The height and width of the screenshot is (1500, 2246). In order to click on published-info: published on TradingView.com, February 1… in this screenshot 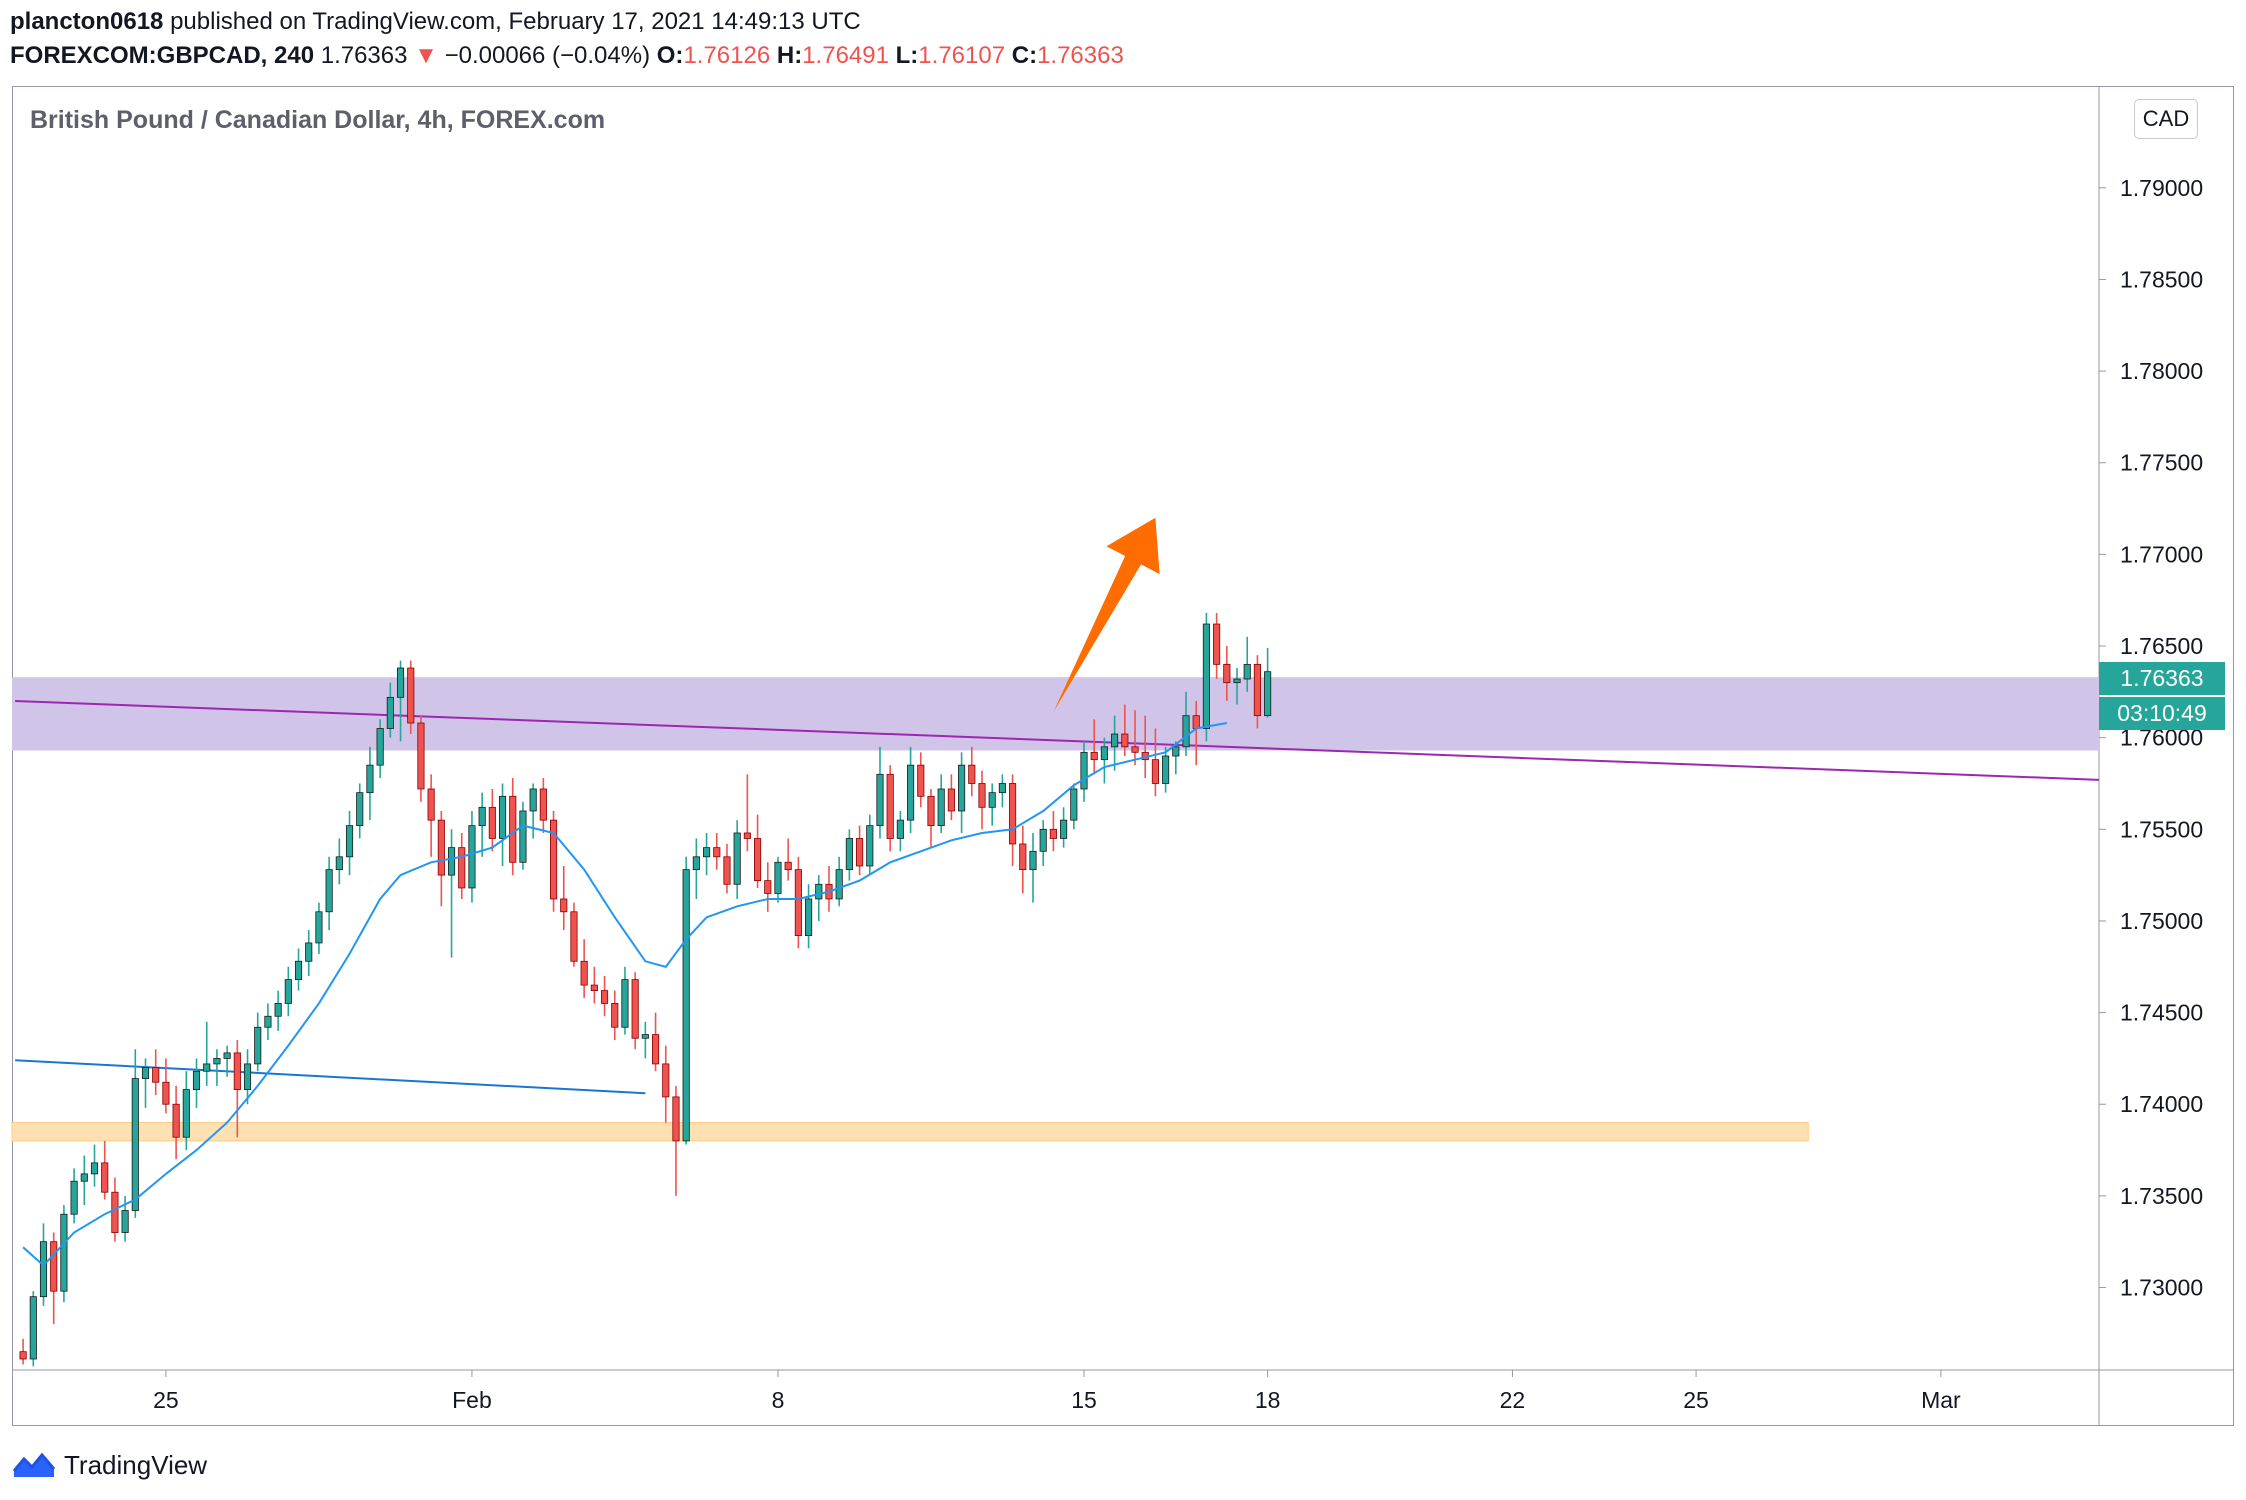, I will do `click(515, 21)`.